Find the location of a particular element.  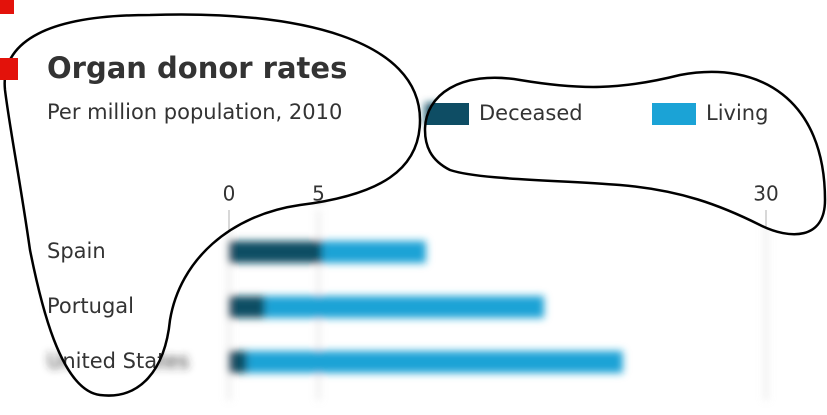

legend-label: Living is located at coordinates (737, 113).